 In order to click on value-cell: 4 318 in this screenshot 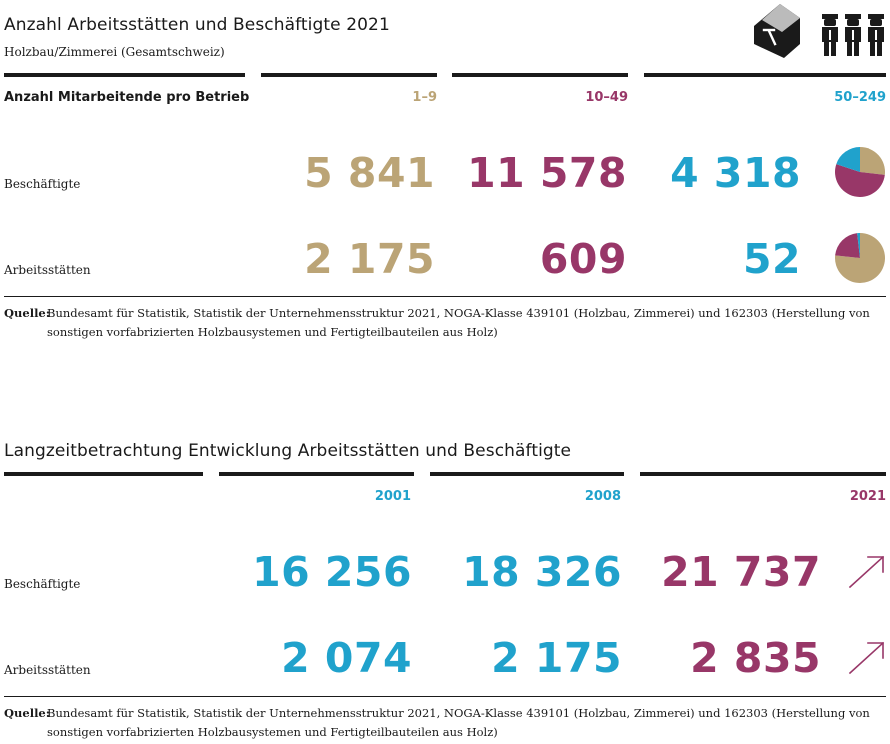, I will do `click(735, 173)`.